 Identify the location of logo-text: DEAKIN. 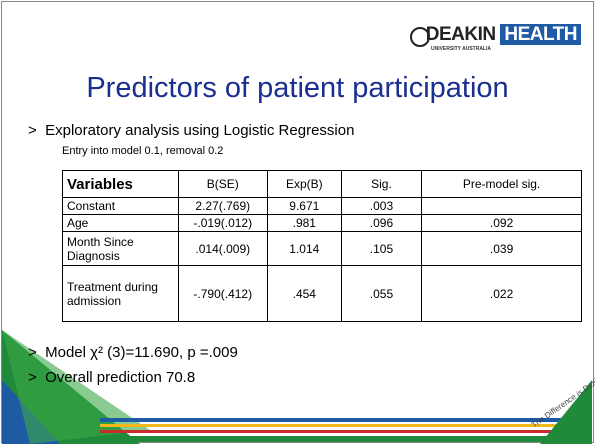
(460, 34).